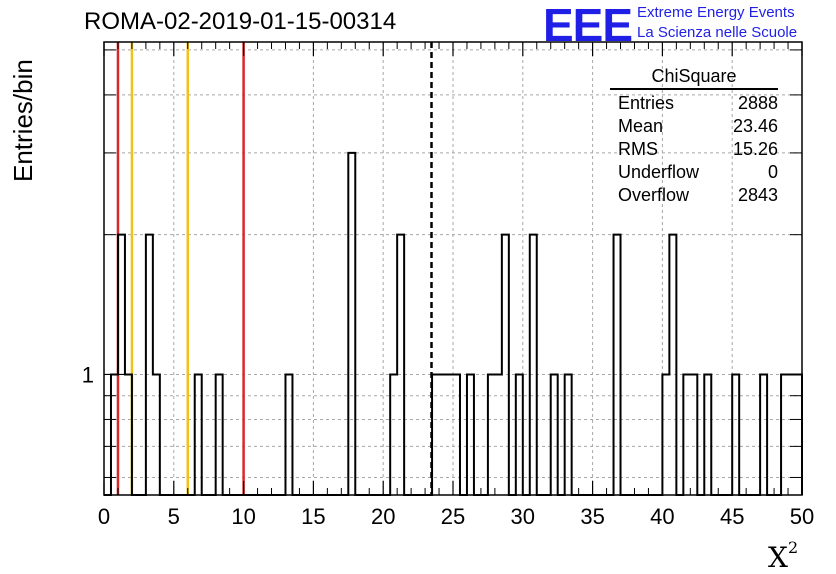 This screenshot has width=836, height=574. Describe the element at coordinates (638, 149) in the screenshot. I see `stat-label: RMS` at that location.